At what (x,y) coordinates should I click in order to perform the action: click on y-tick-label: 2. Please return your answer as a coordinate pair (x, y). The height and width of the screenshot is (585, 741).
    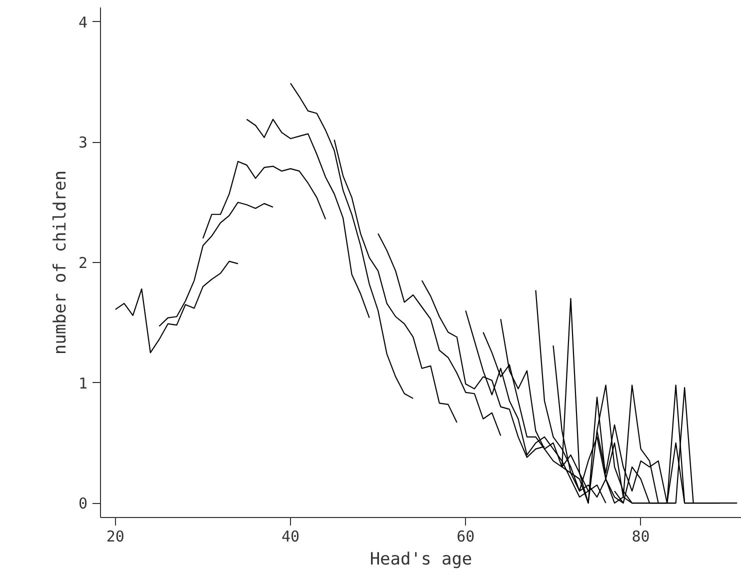
    Looking at the image, I should click on (83, 263).